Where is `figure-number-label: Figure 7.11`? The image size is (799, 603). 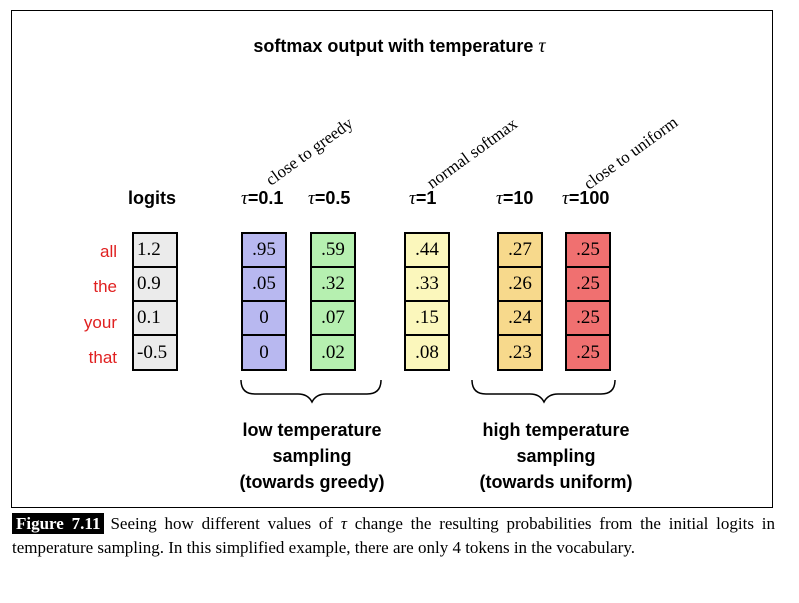 figure-number-label: Figure 7.11 is located at coordinates (58, 523).